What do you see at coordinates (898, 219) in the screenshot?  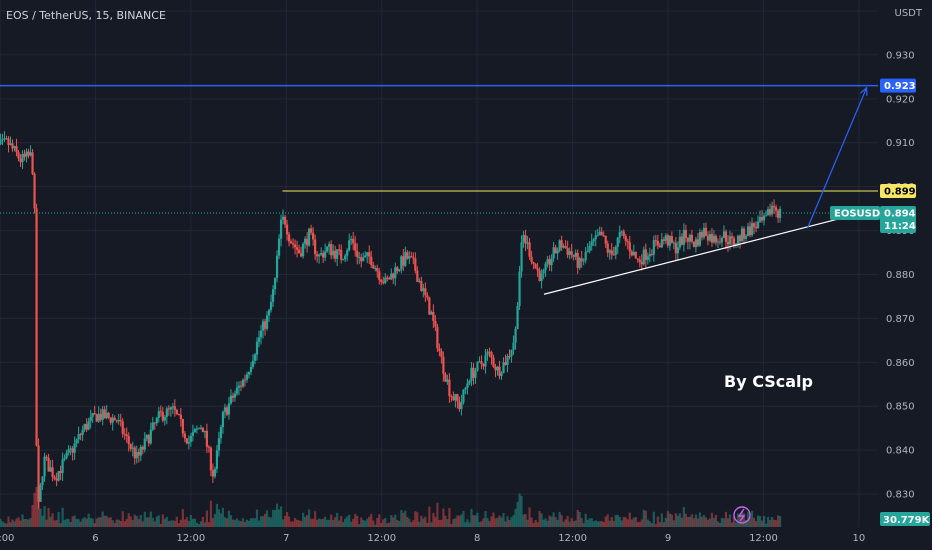 I see `last-price-bg` at bounding box center [898, 219].